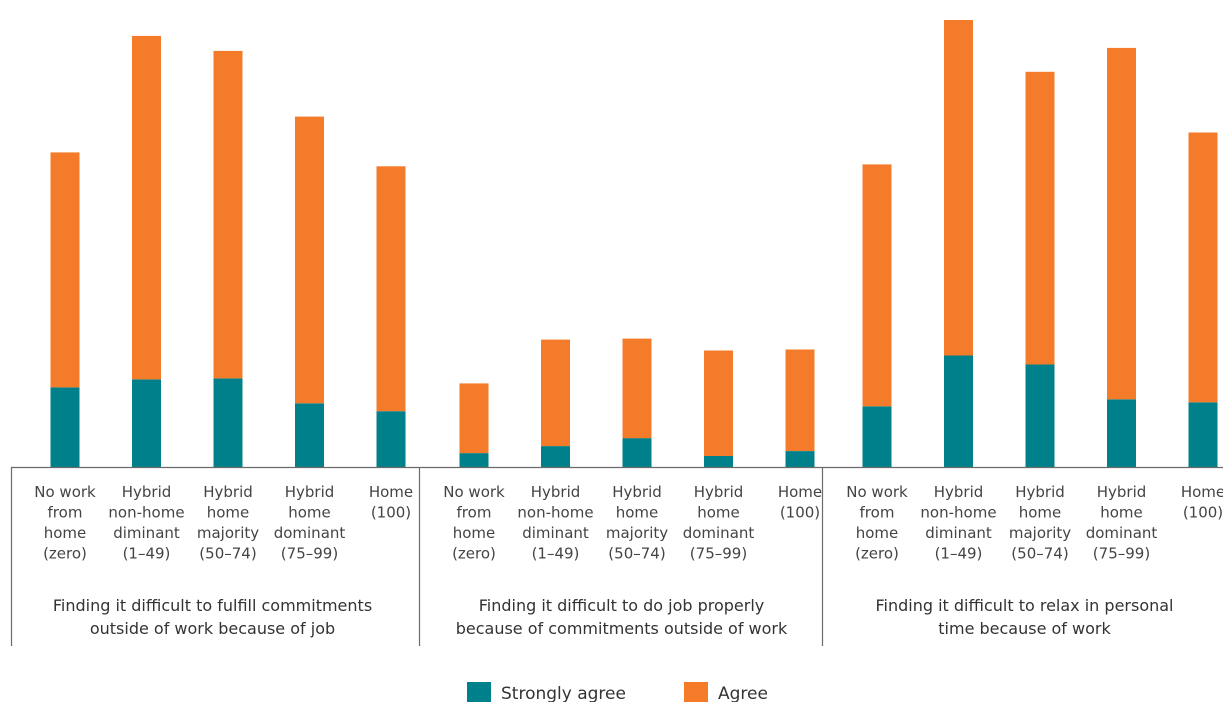  What do you see at coordinates (800, 459) in the screenshot?
I see `bar-strongly-agree-g2-c5` at bounding box center [800, 459].